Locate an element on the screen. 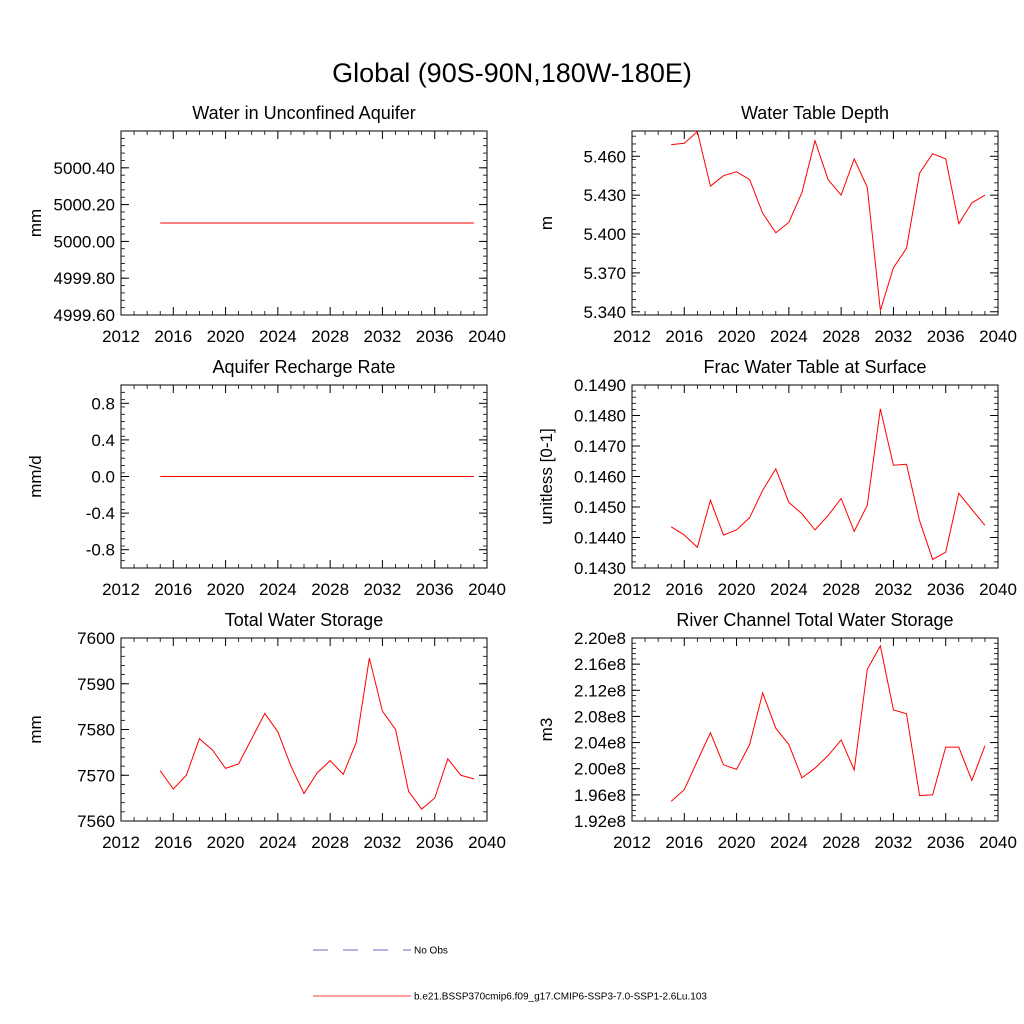  chart-title: Aquifer Recharge Rate is located at coordinates (303, 367).